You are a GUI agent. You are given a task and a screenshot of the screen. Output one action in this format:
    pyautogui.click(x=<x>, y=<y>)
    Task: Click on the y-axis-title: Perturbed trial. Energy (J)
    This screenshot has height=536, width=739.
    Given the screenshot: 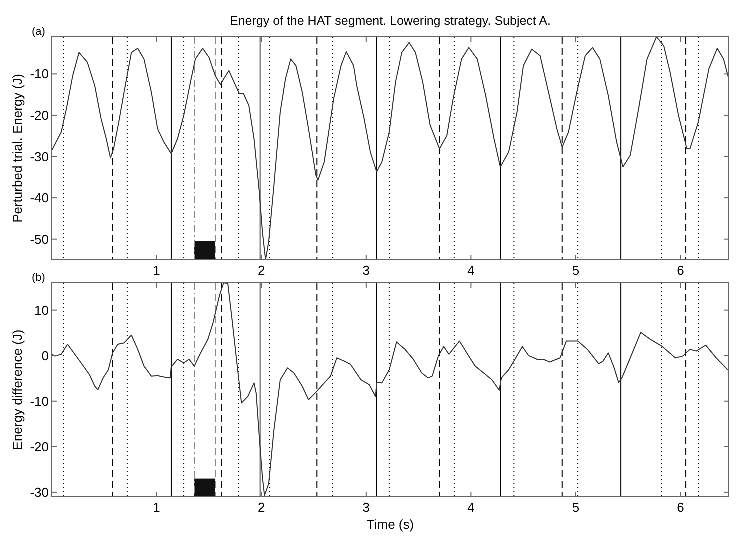 What is the action you would take?
    pyautogui.click(x=17, y=148)
    